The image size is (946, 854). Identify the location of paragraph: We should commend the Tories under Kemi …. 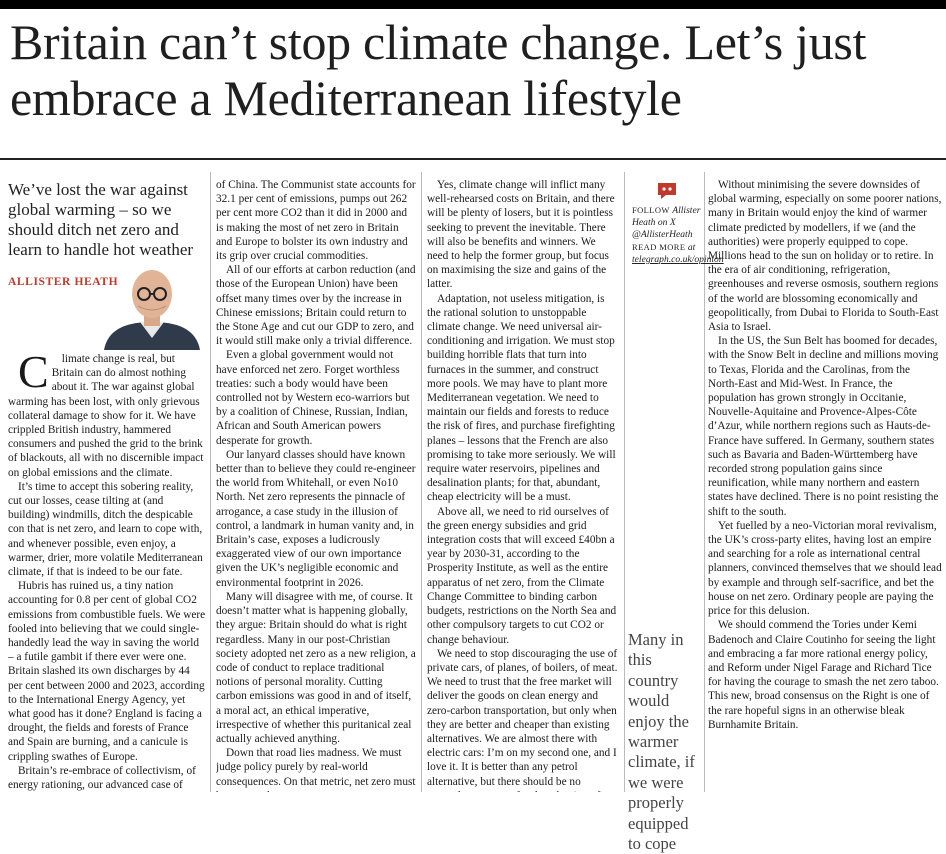
(823, 675).